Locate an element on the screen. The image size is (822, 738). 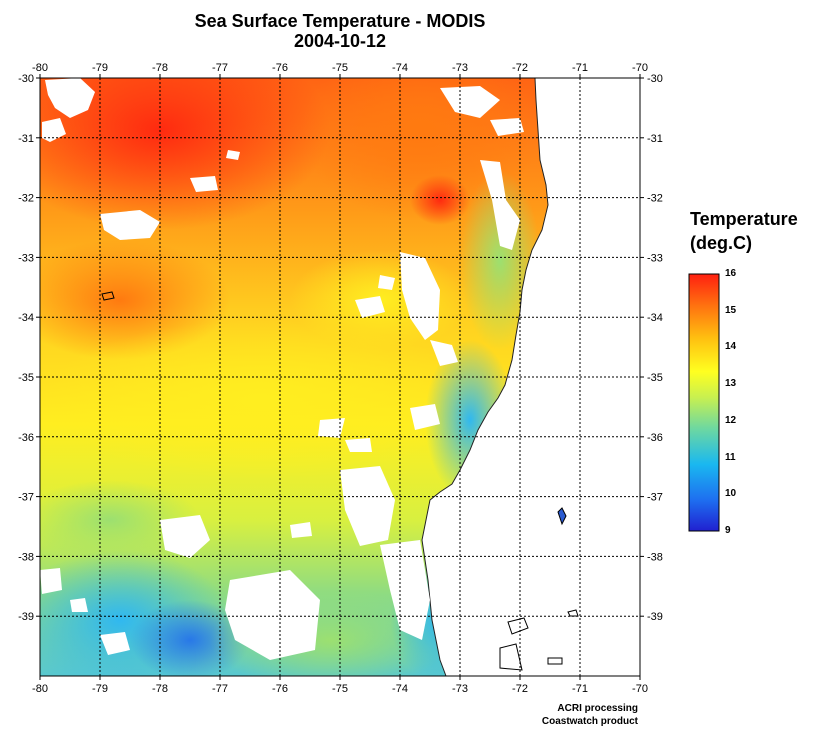
colorbar-label: 12 is located at coordinates (731, 420).